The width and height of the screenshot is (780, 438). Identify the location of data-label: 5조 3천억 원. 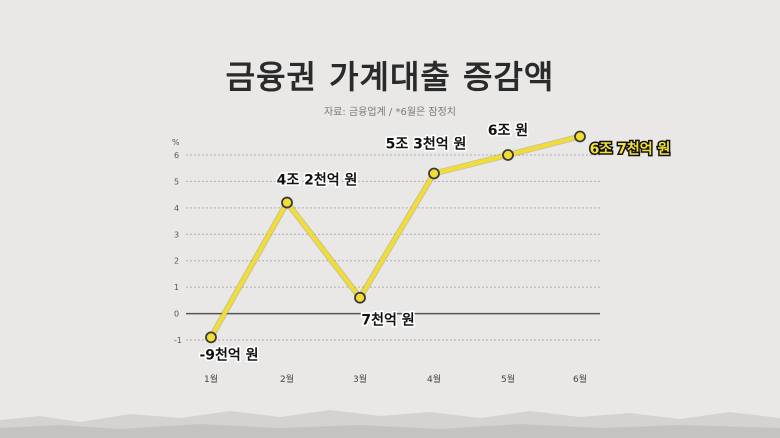
(426, 145).